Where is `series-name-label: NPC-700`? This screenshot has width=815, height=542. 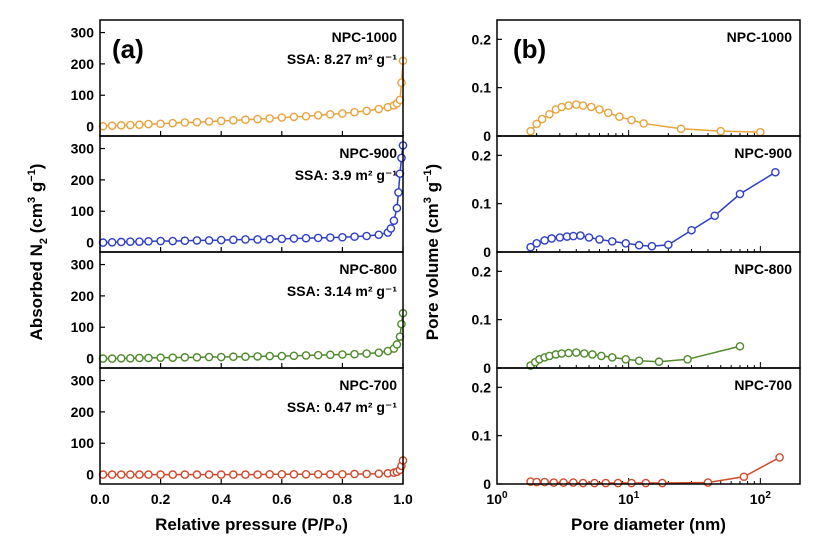
series-name-label: NPC-700 is located at coordinates (763, 385).